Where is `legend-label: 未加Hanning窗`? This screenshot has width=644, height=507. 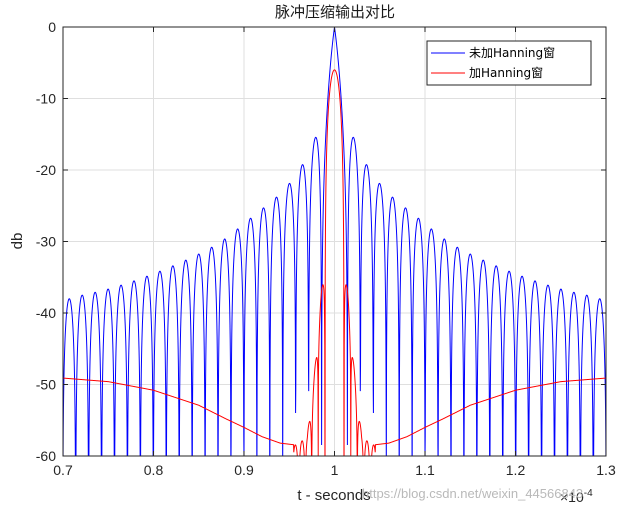 legend-label: 未加Hanning窗 is located at coordinates (512, 53).